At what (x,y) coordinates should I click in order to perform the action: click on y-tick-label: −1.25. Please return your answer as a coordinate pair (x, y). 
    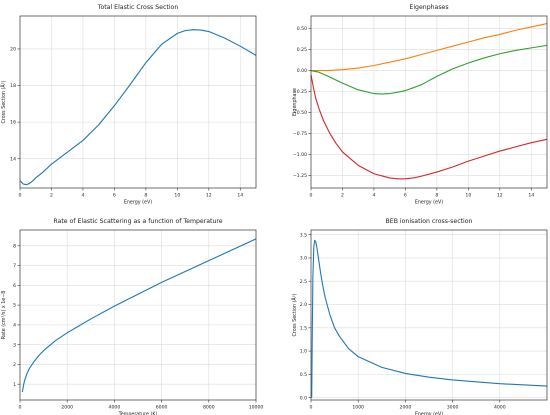
    Looking at the image, I should click on (300, 176).